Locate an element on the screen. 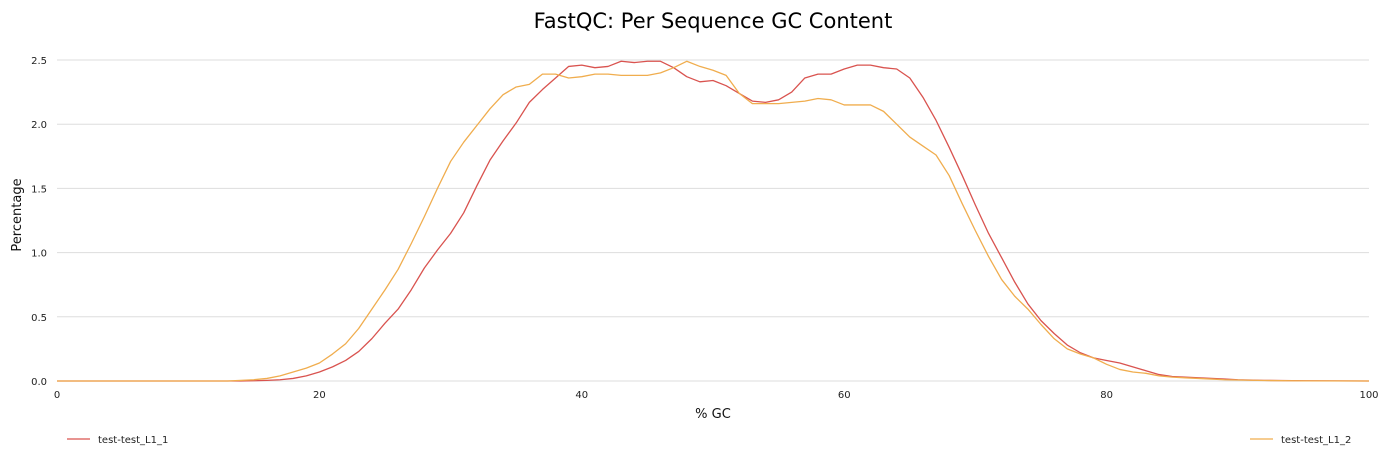  x-tick-label: 100 is located at coordinates (1368, 395).